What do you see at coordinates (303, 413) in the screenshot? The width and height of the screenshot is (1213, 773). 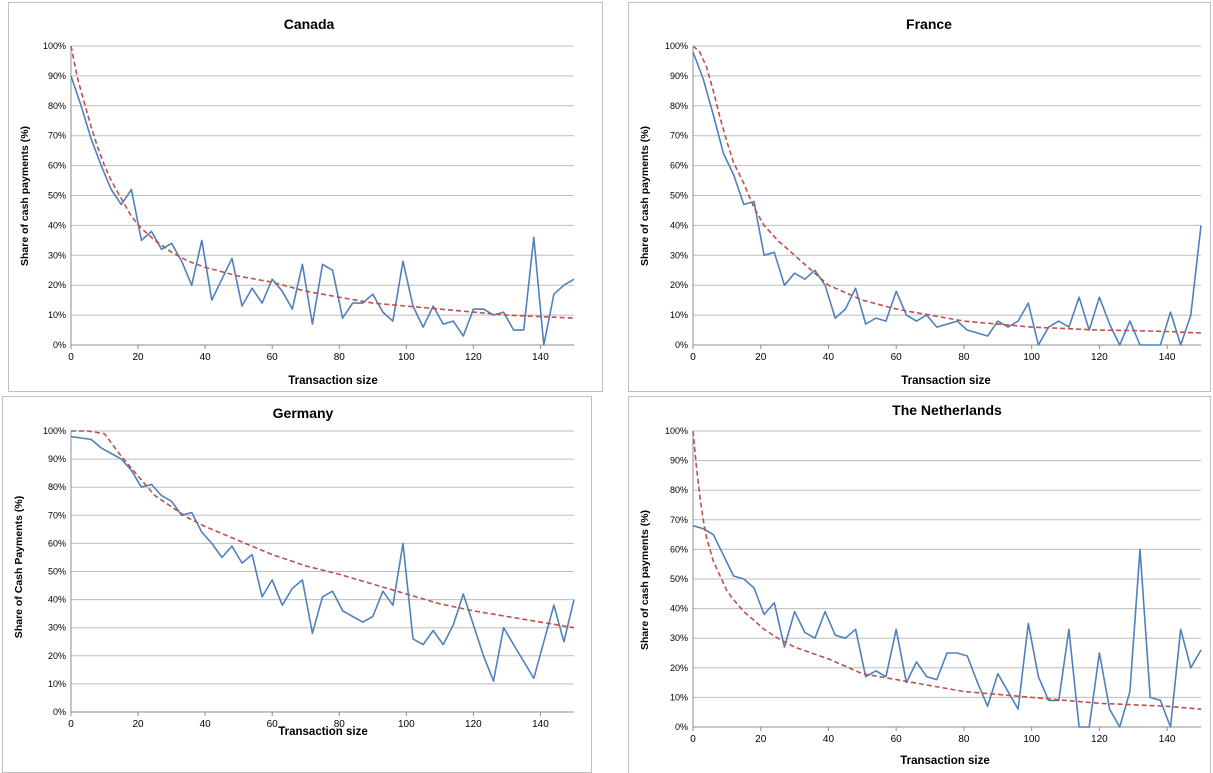 I see `chart-title: Germany` at bounding box center [303, 413].